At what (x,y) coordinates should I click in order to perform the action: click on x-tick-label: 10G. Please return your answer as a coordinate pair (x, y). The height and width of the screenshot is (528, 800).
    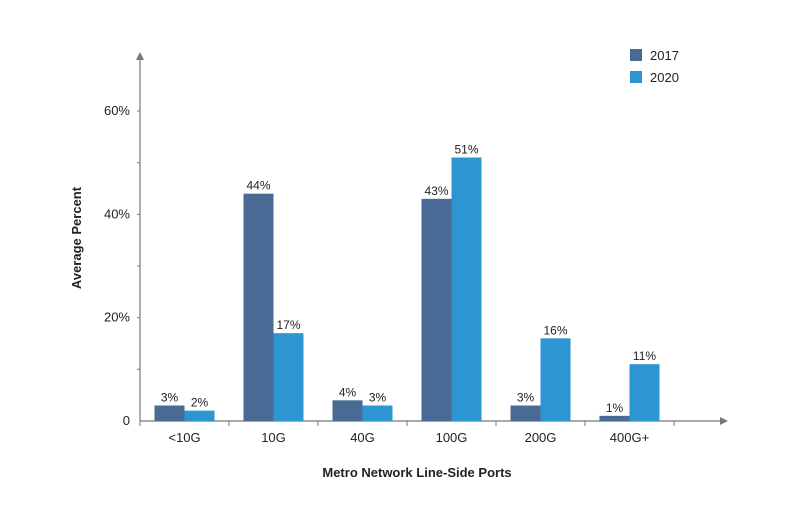
    Looking at the image, I should click on (273, 437).